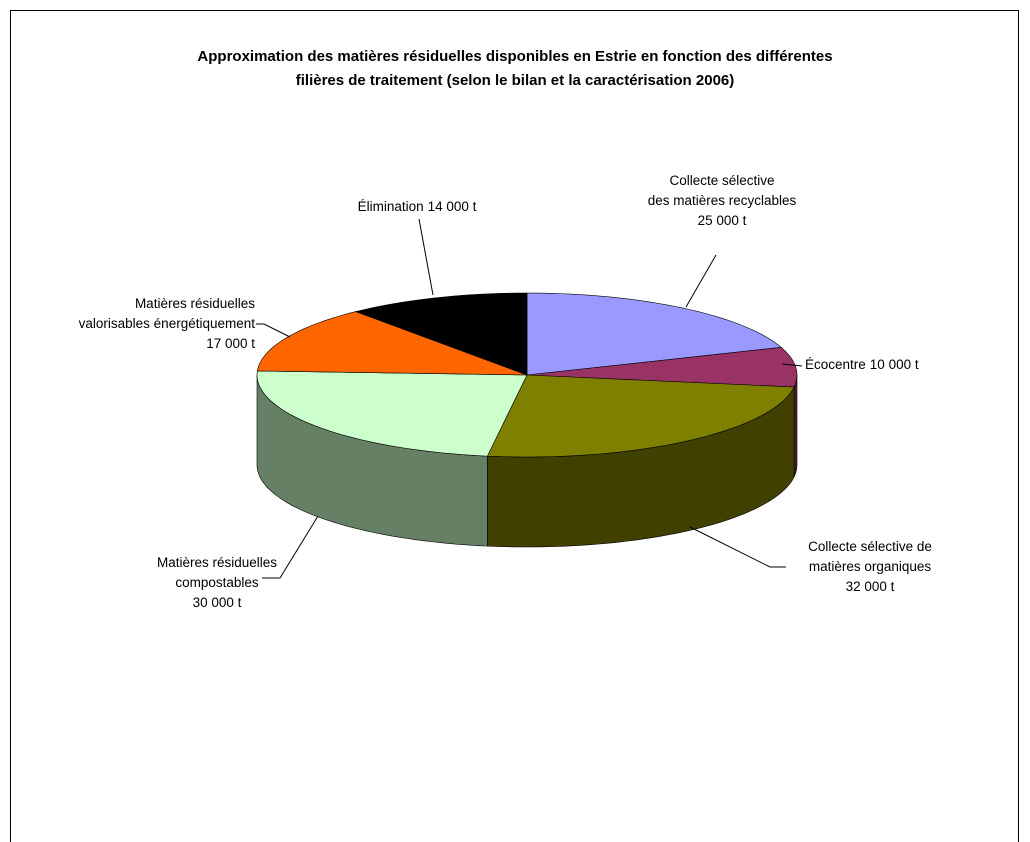  Describe the element at coordinates (452, 206) in the screenshot. I see `value-label: 14 000 t` at that location.